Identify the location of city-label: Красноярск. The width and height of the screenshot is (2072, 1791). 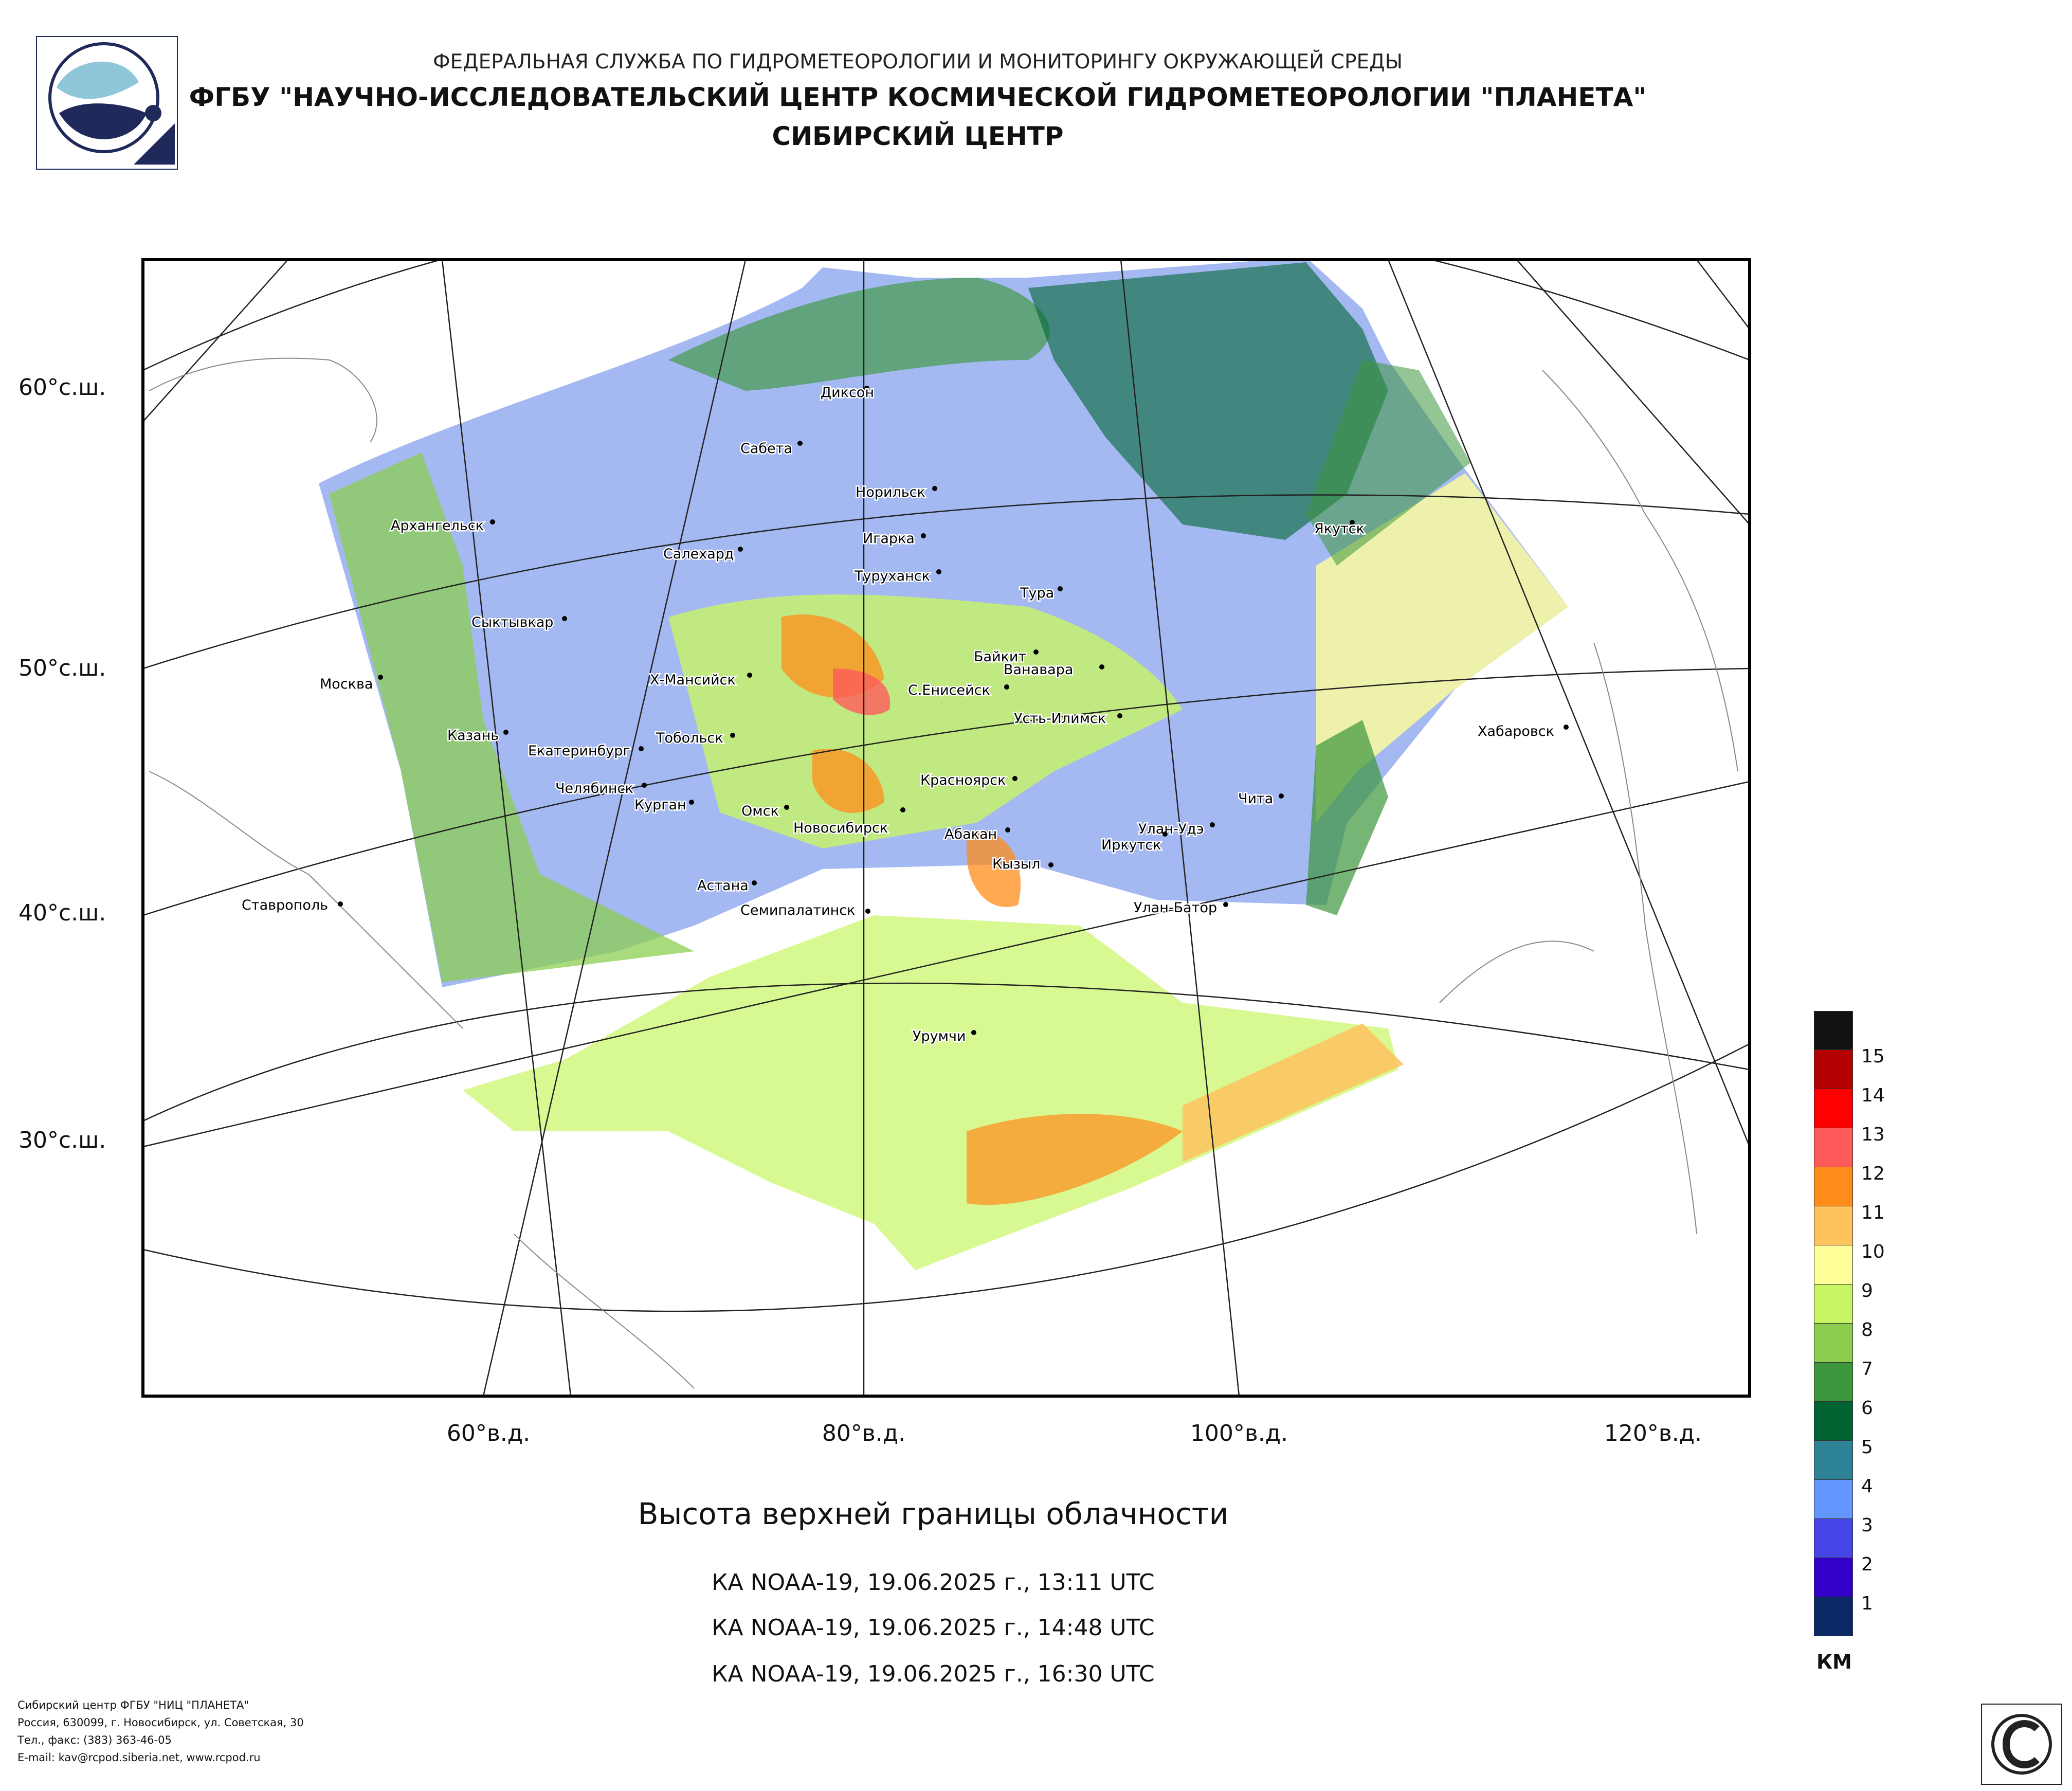
(963, 780).